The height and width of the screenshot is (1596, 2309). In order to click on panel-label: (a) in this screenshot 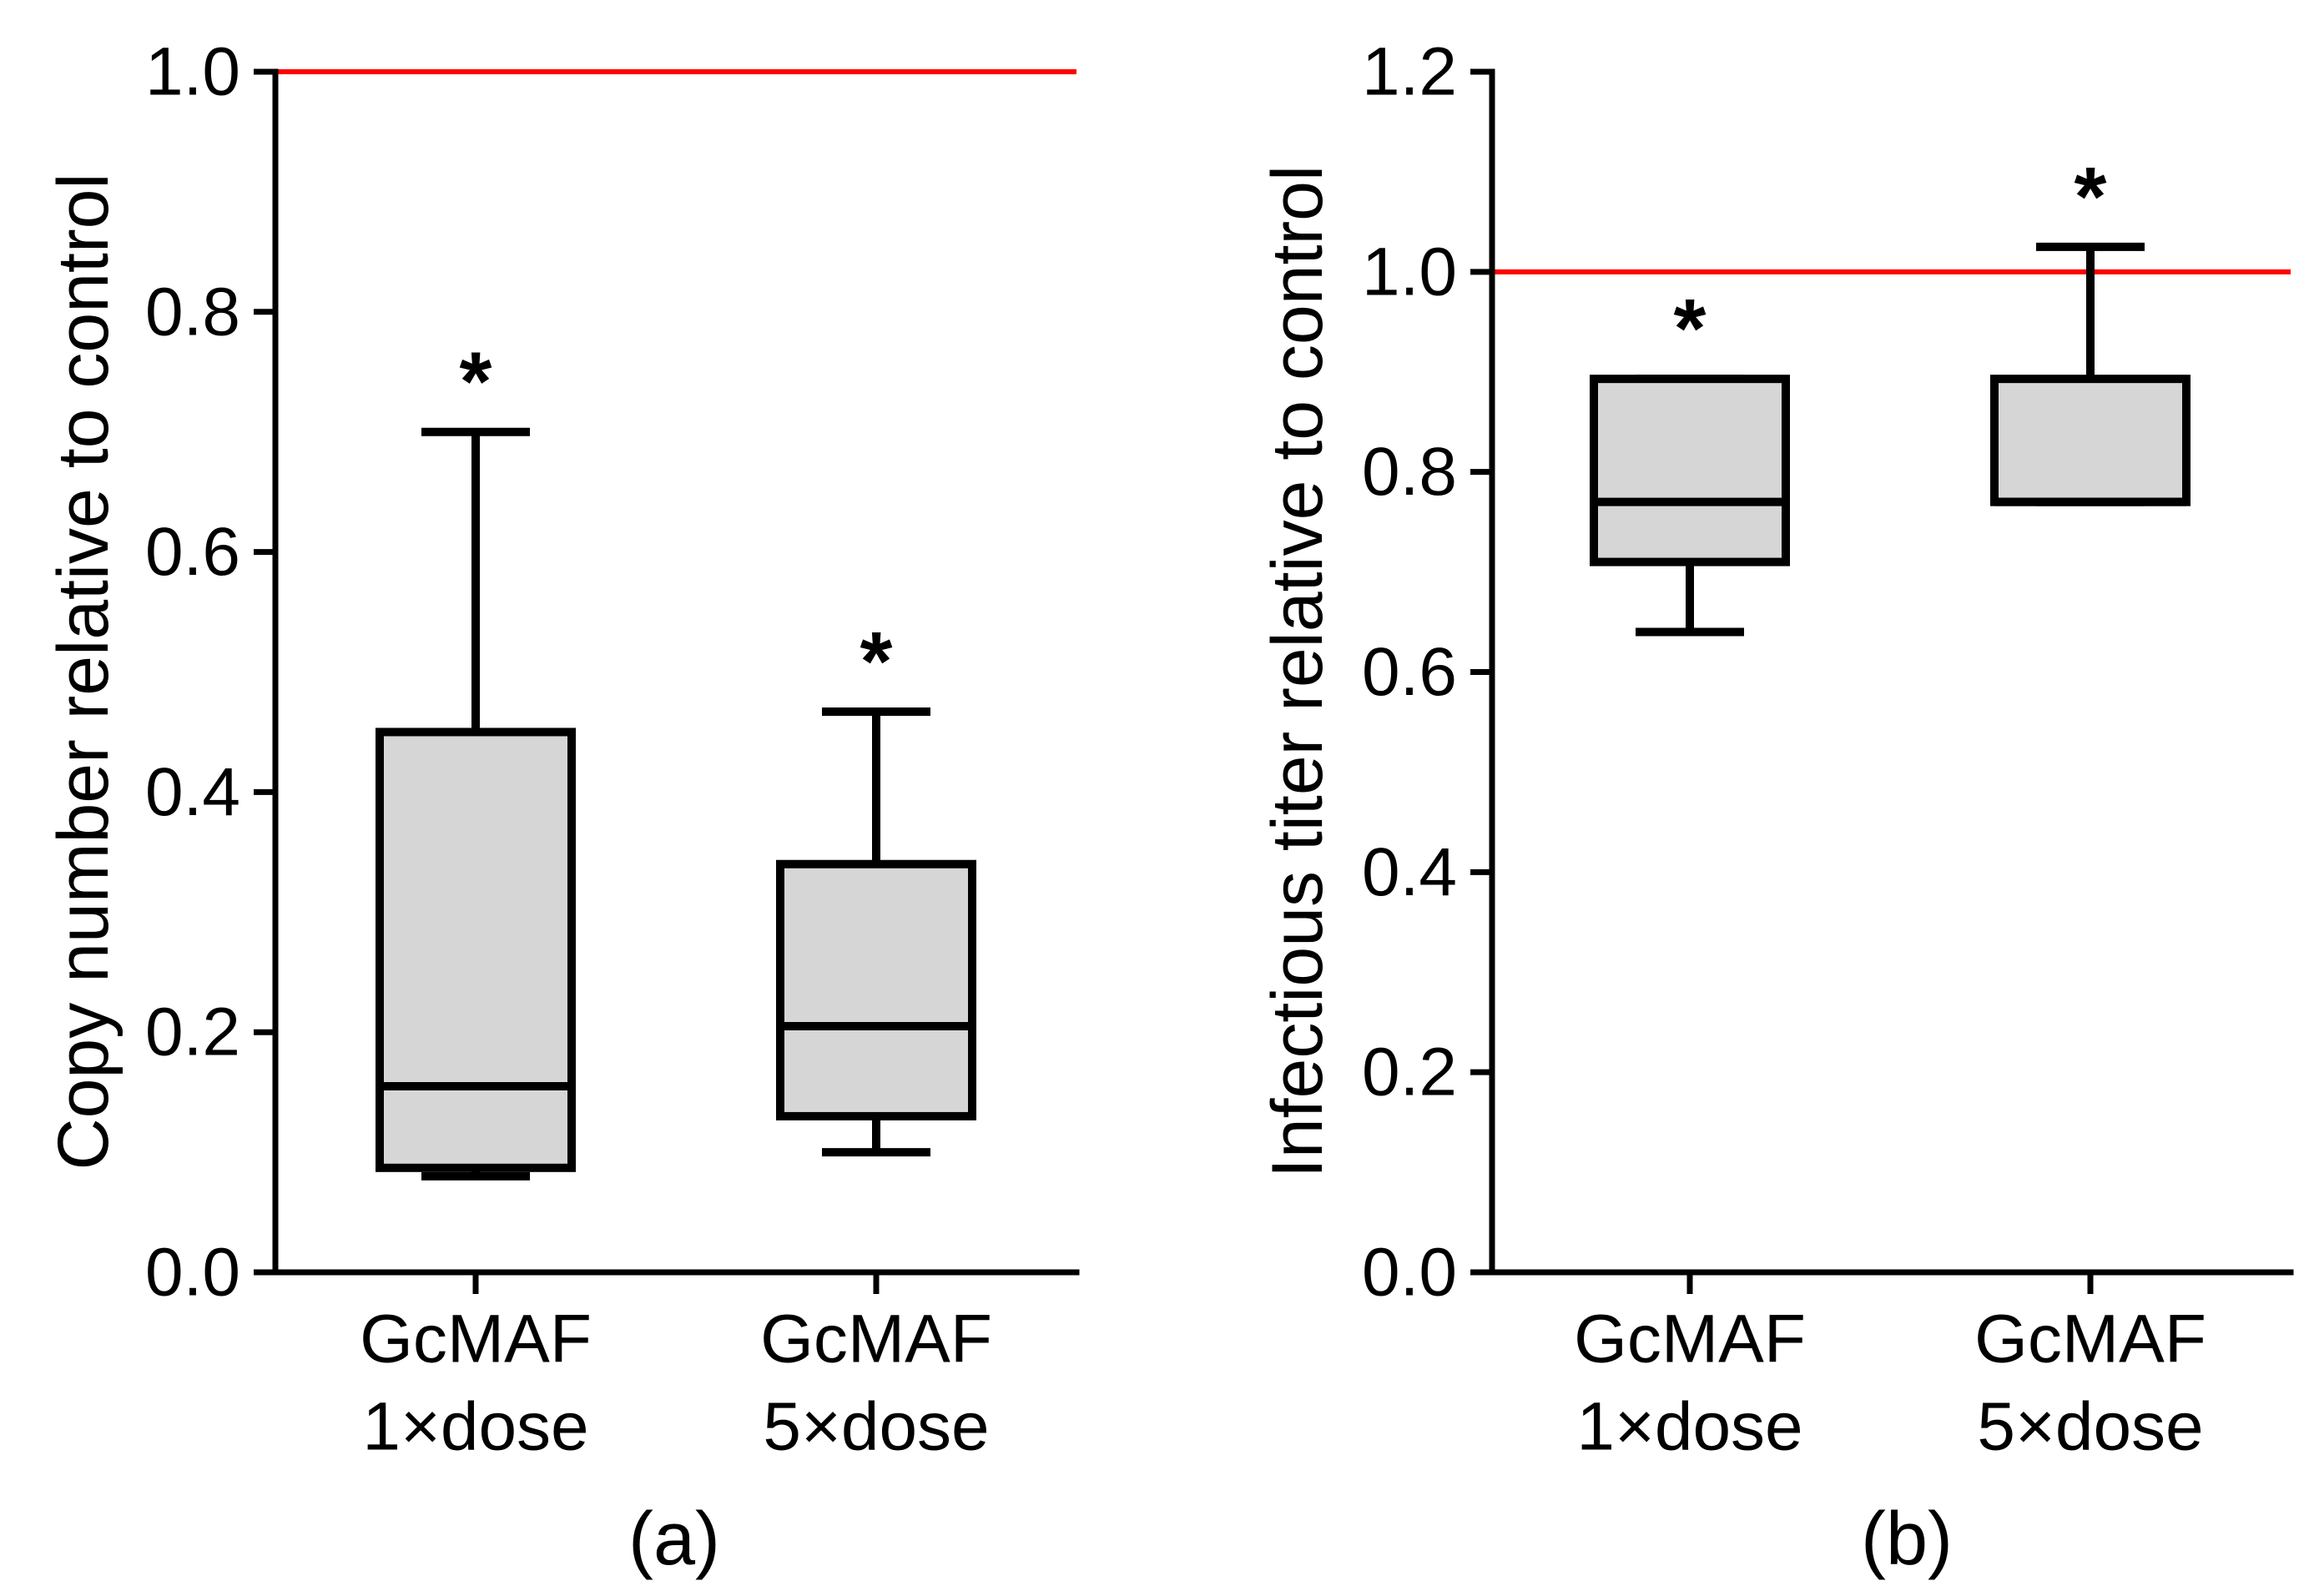, I will do `click(674, 1539)`.